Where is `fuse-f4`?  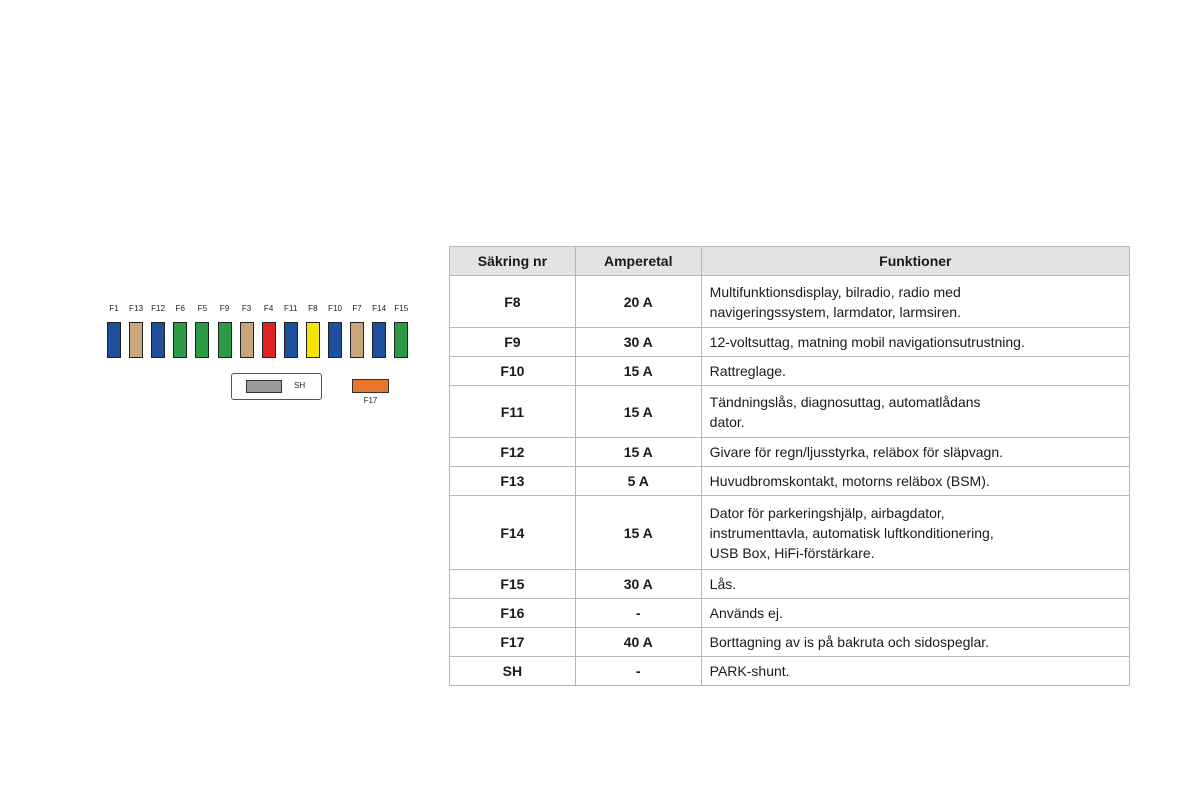
fuse-f4 is located at coordinates (268, 340).